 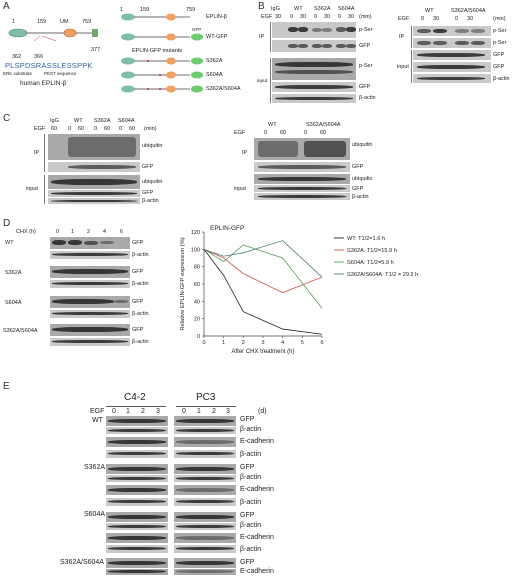 What do you see at coordinates (358, 167) in the screenshot?
I see `c2-row-gfp-ip: GFP` at bounding box center [358, 167].